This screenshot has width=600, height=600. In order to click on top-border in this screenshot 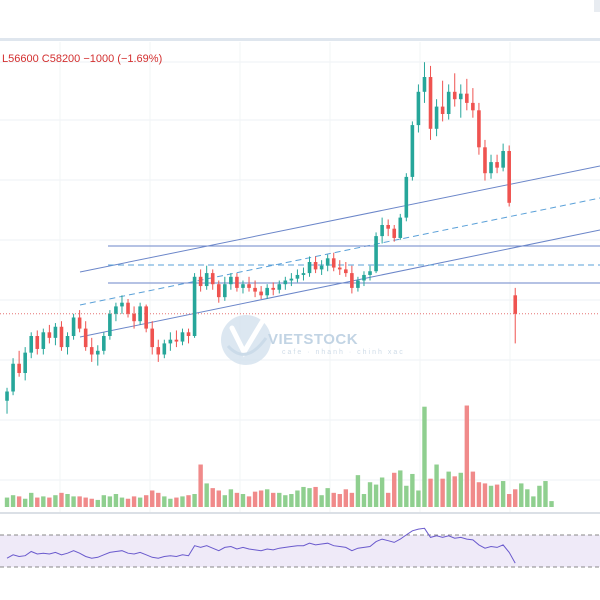, I will do `click(300, 39)`.